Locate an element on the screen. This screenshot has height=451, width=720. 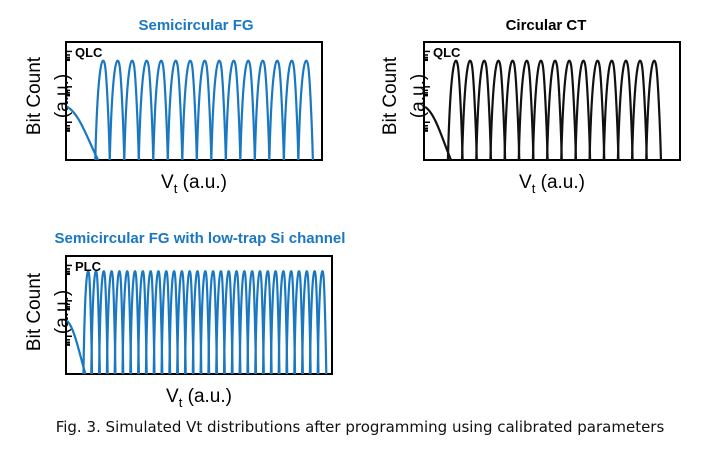
cell-type-tag: PLC is located at coordinates (88, 266).